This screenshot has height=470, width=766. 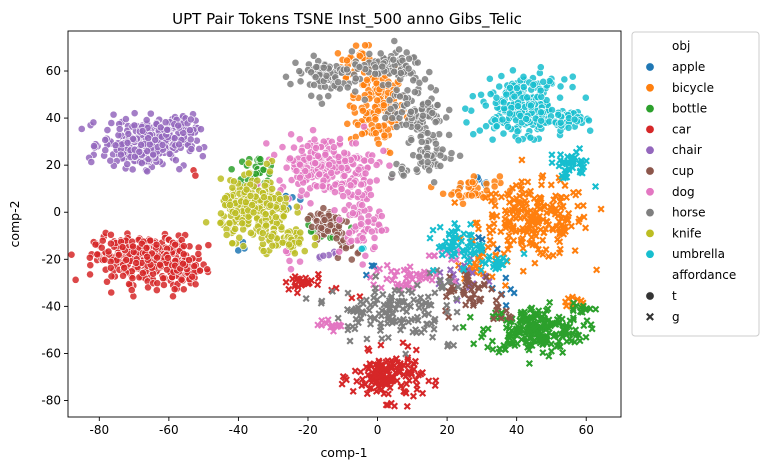 What do you see at coordinates (650, 171) in the screenshot?
I see `legend-marker-cup` at bounding box center [650, 171].